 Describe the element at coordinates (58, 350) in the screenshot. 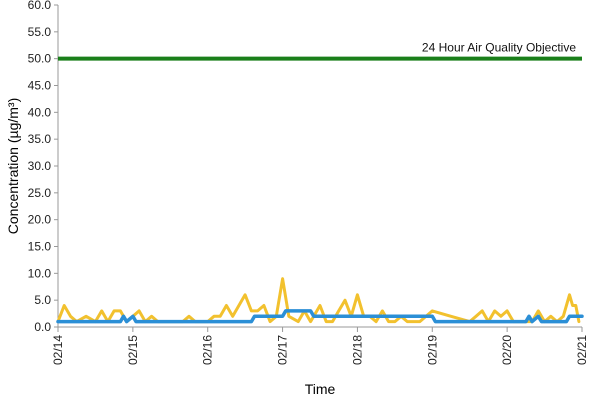

I see `x-tick-label: 02/14` at that location.